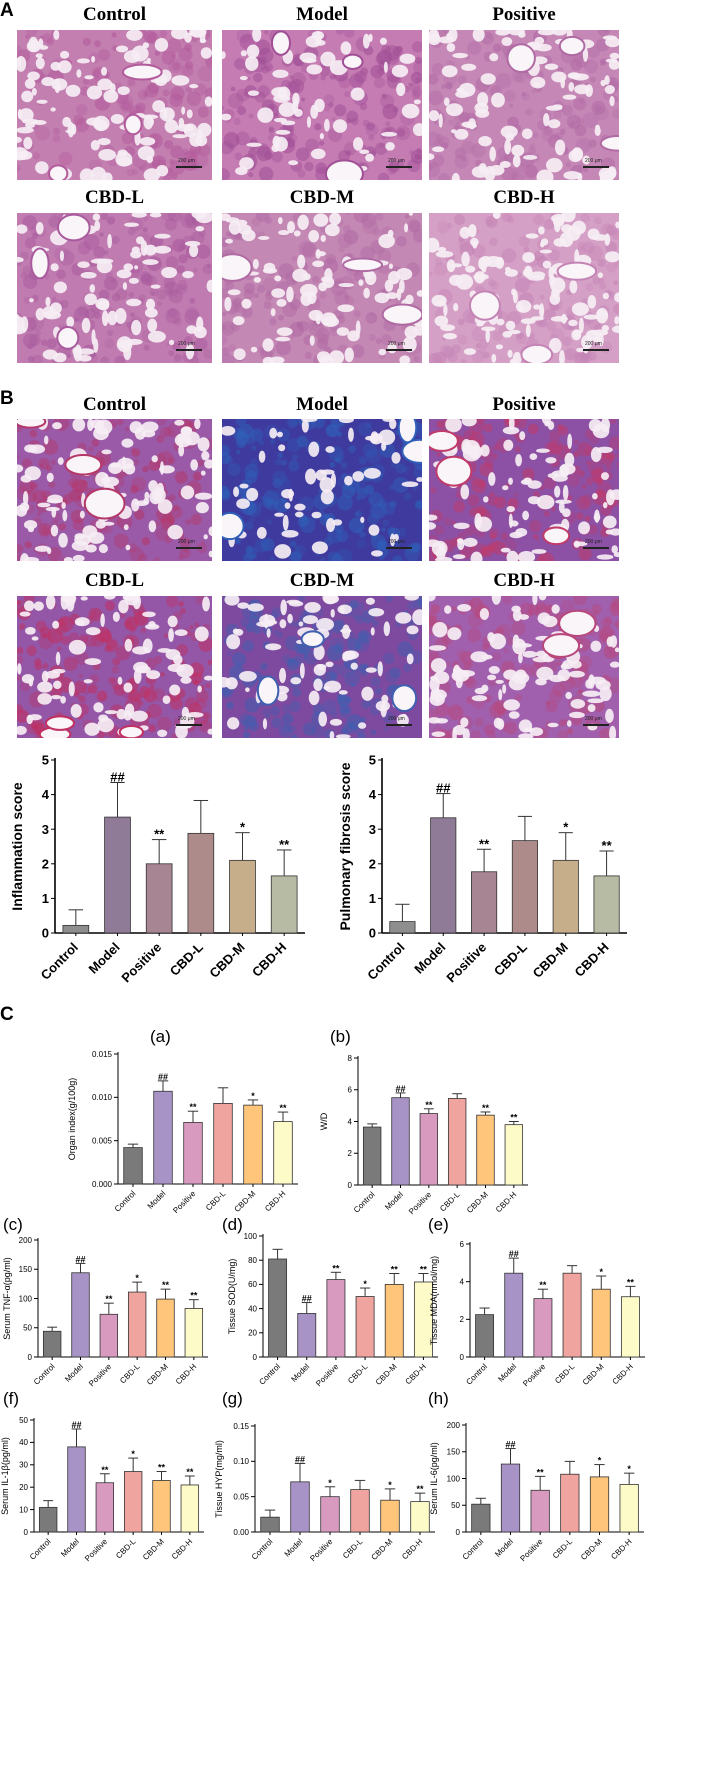 The height and width of the screenshot is (1778, 720). I want to click on subpanel-label: (a), so click(160, 1036).